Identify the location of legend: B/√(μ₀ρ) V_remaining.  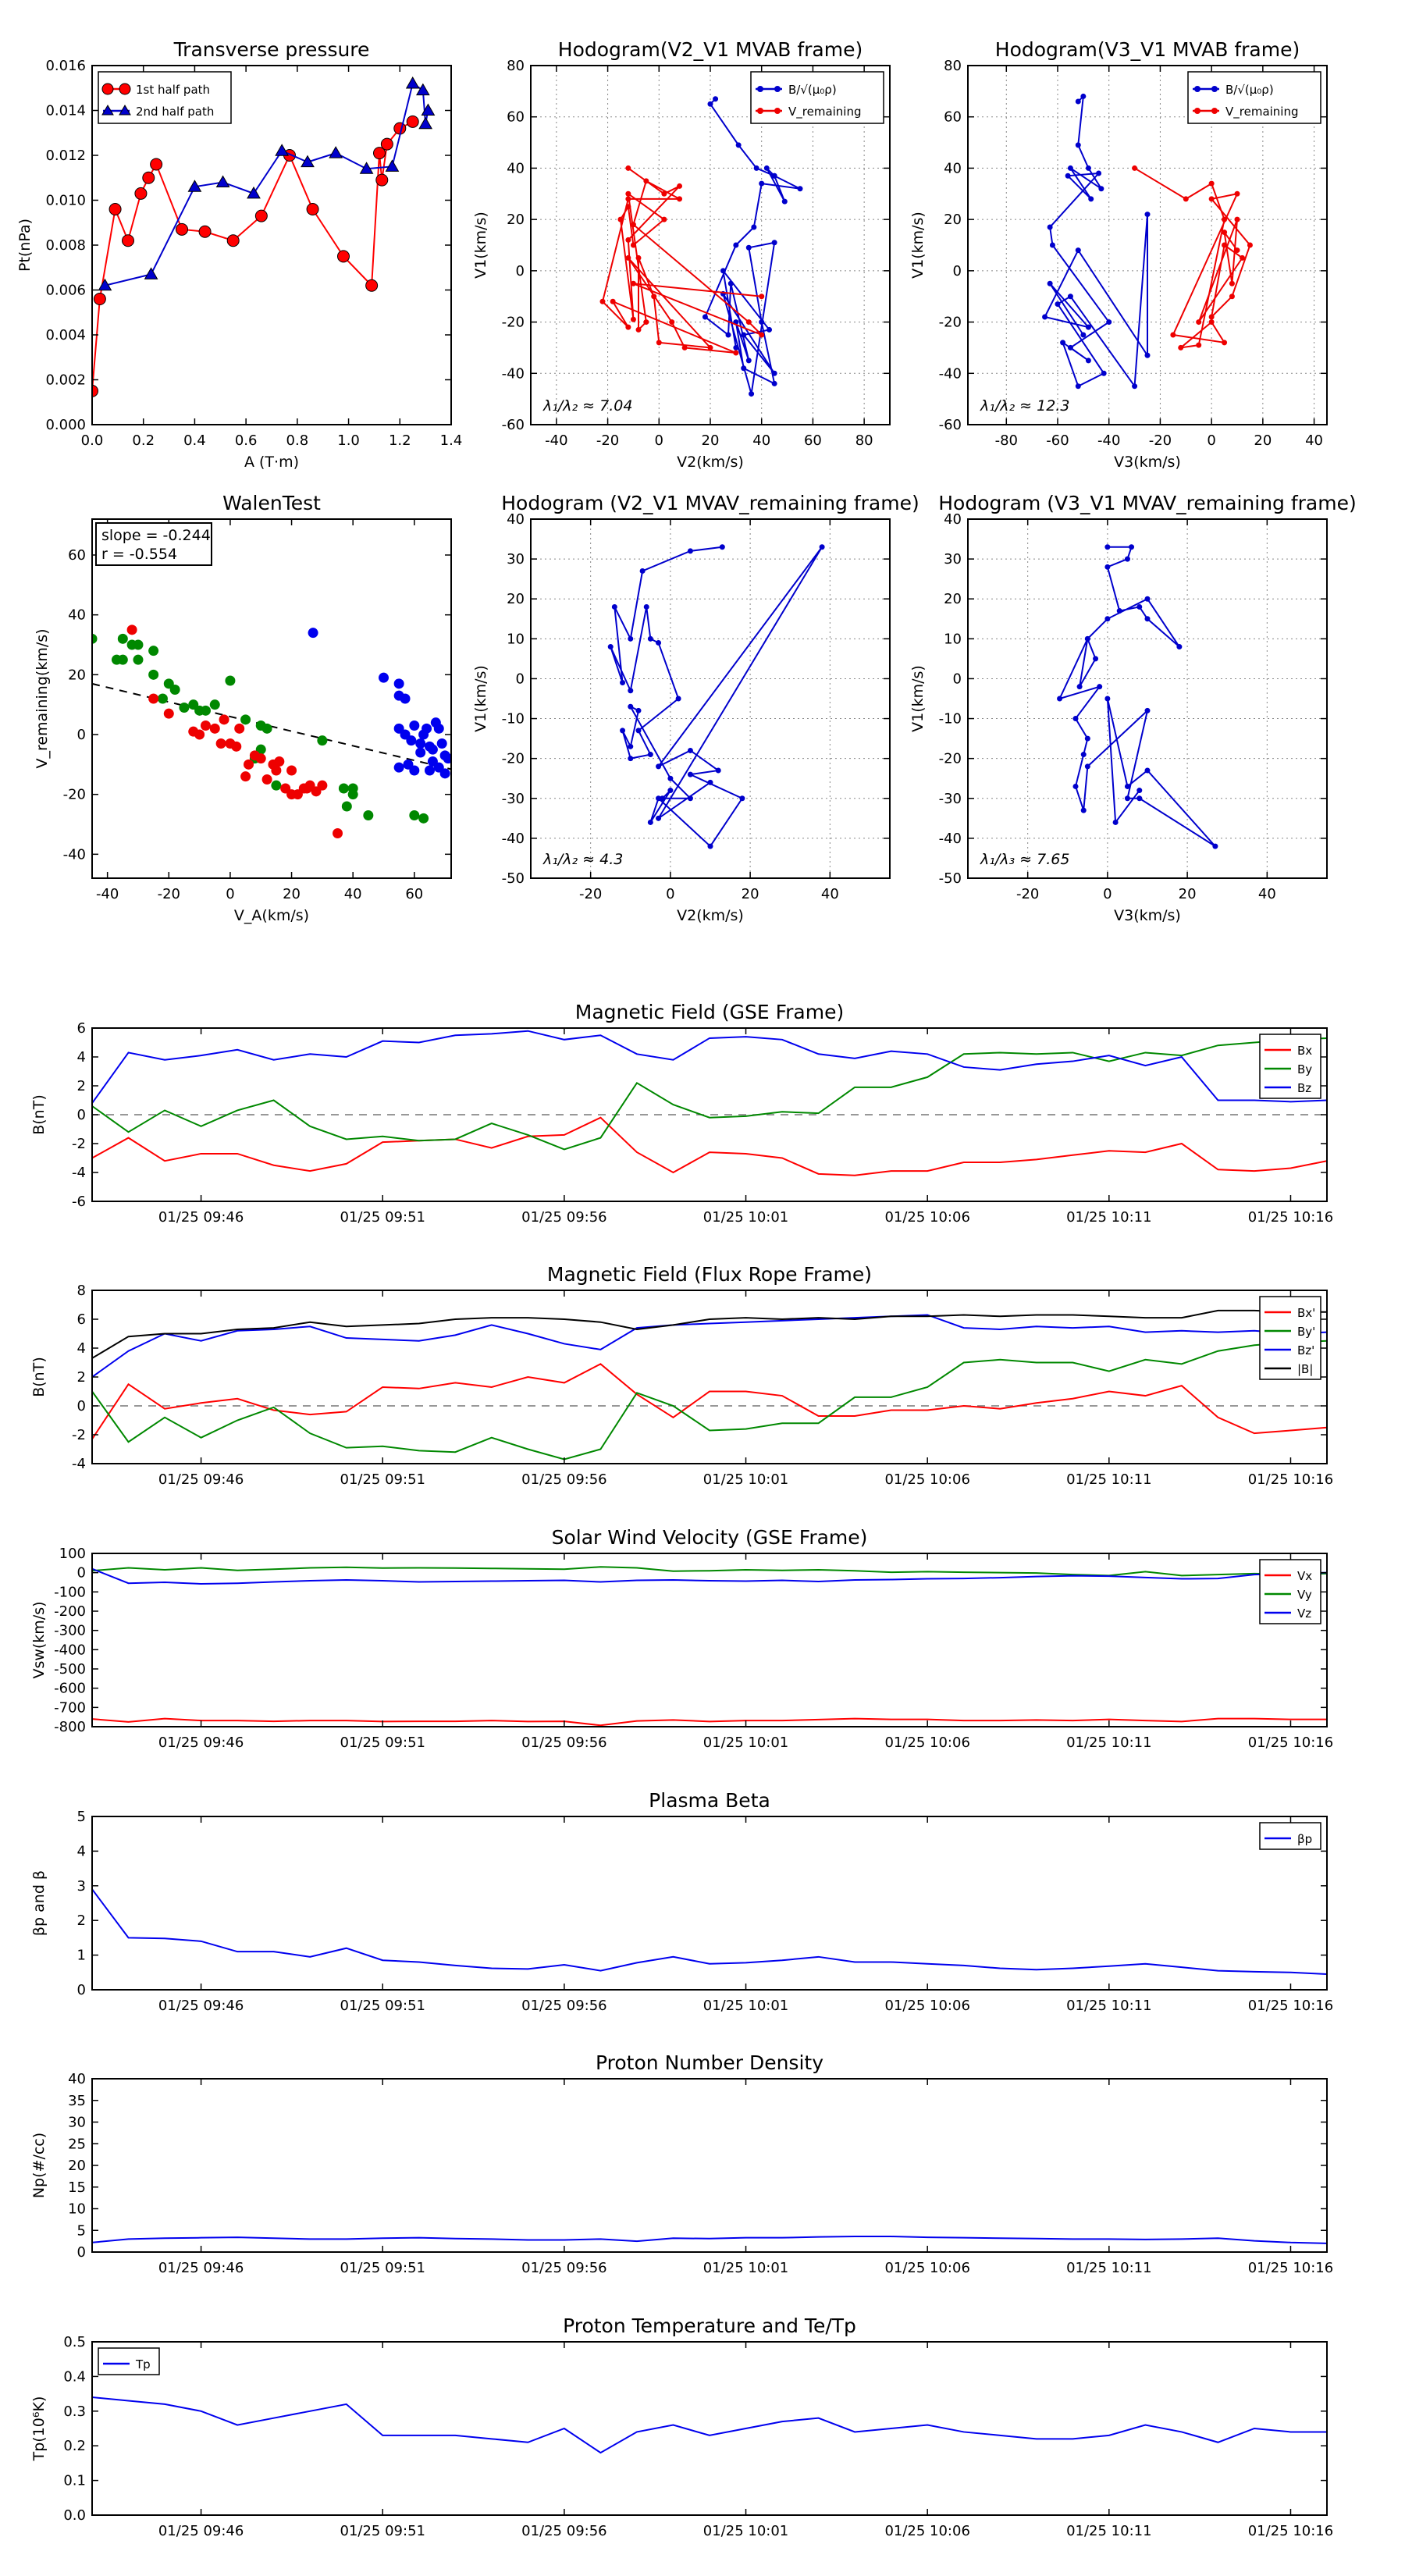
(1254, 97).